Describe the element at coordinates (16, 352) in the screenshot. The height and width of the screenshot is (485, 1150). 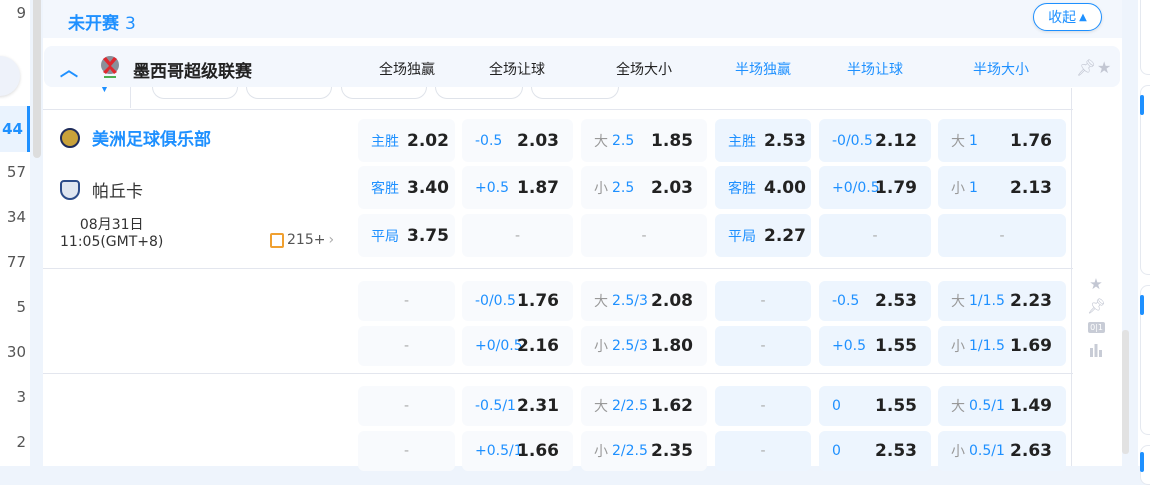
I see `nav-count: 30` at that location.